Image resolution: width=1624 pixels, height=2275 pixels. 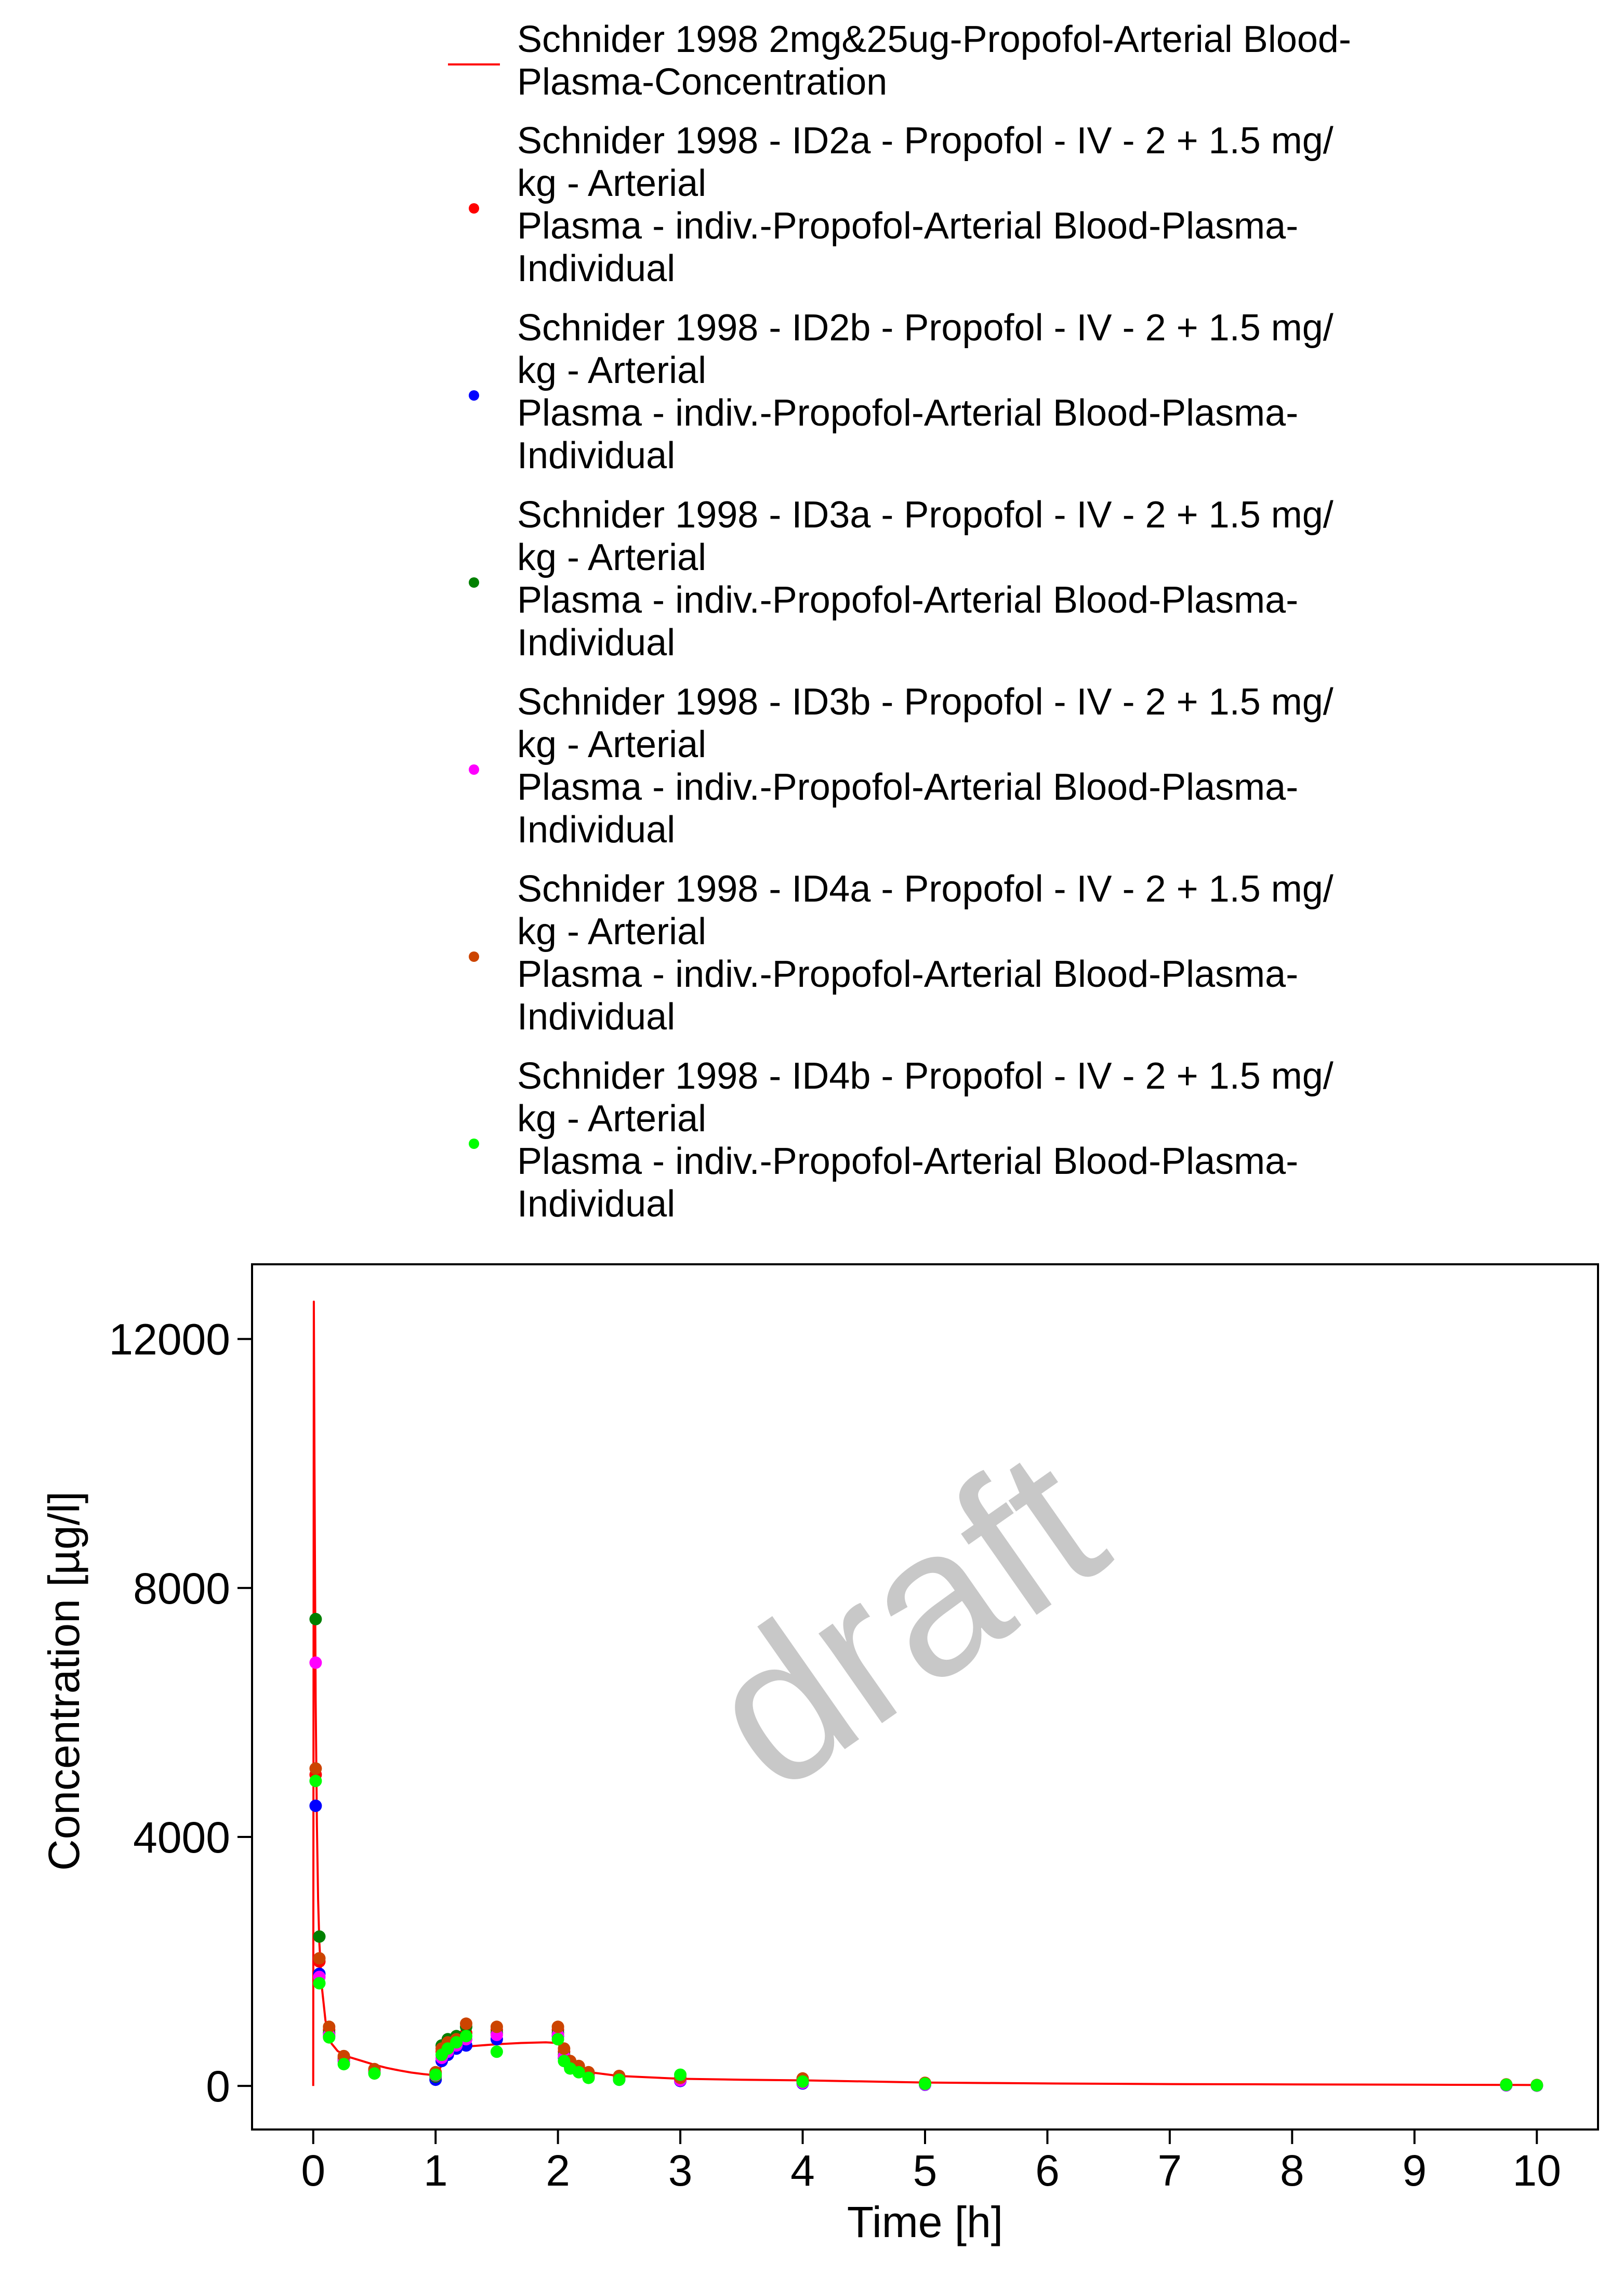 I want to click on y-tick-label: 4000, so click(x=181, y=1837).